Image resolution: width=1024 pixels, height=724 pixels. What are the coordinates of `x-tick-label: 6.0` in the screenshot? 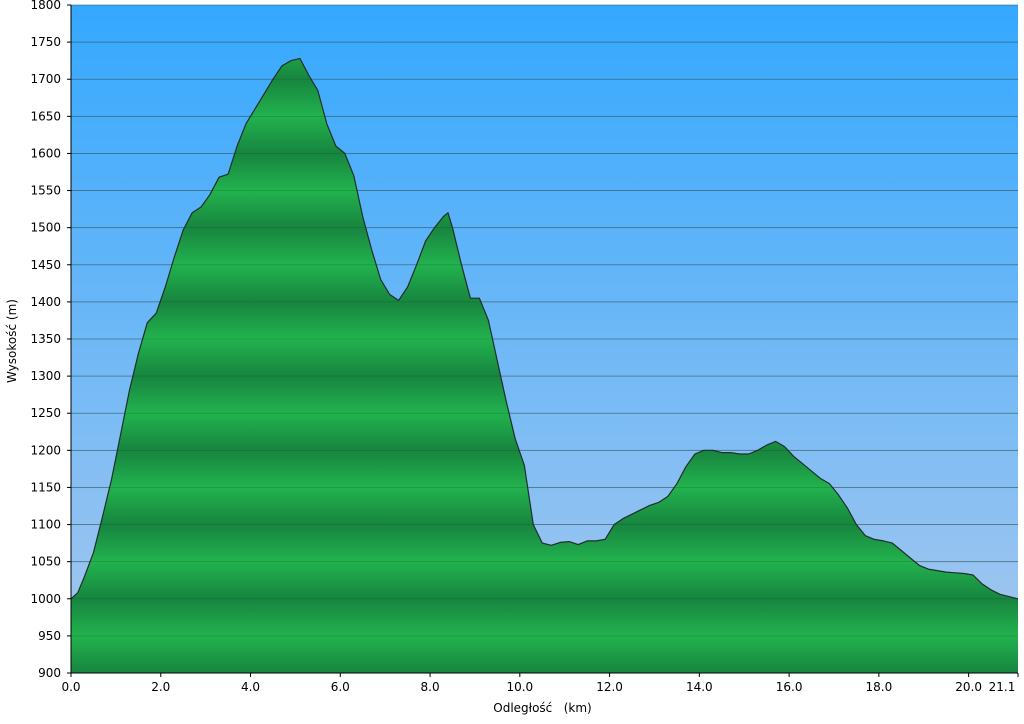 It's located at (340, 687).